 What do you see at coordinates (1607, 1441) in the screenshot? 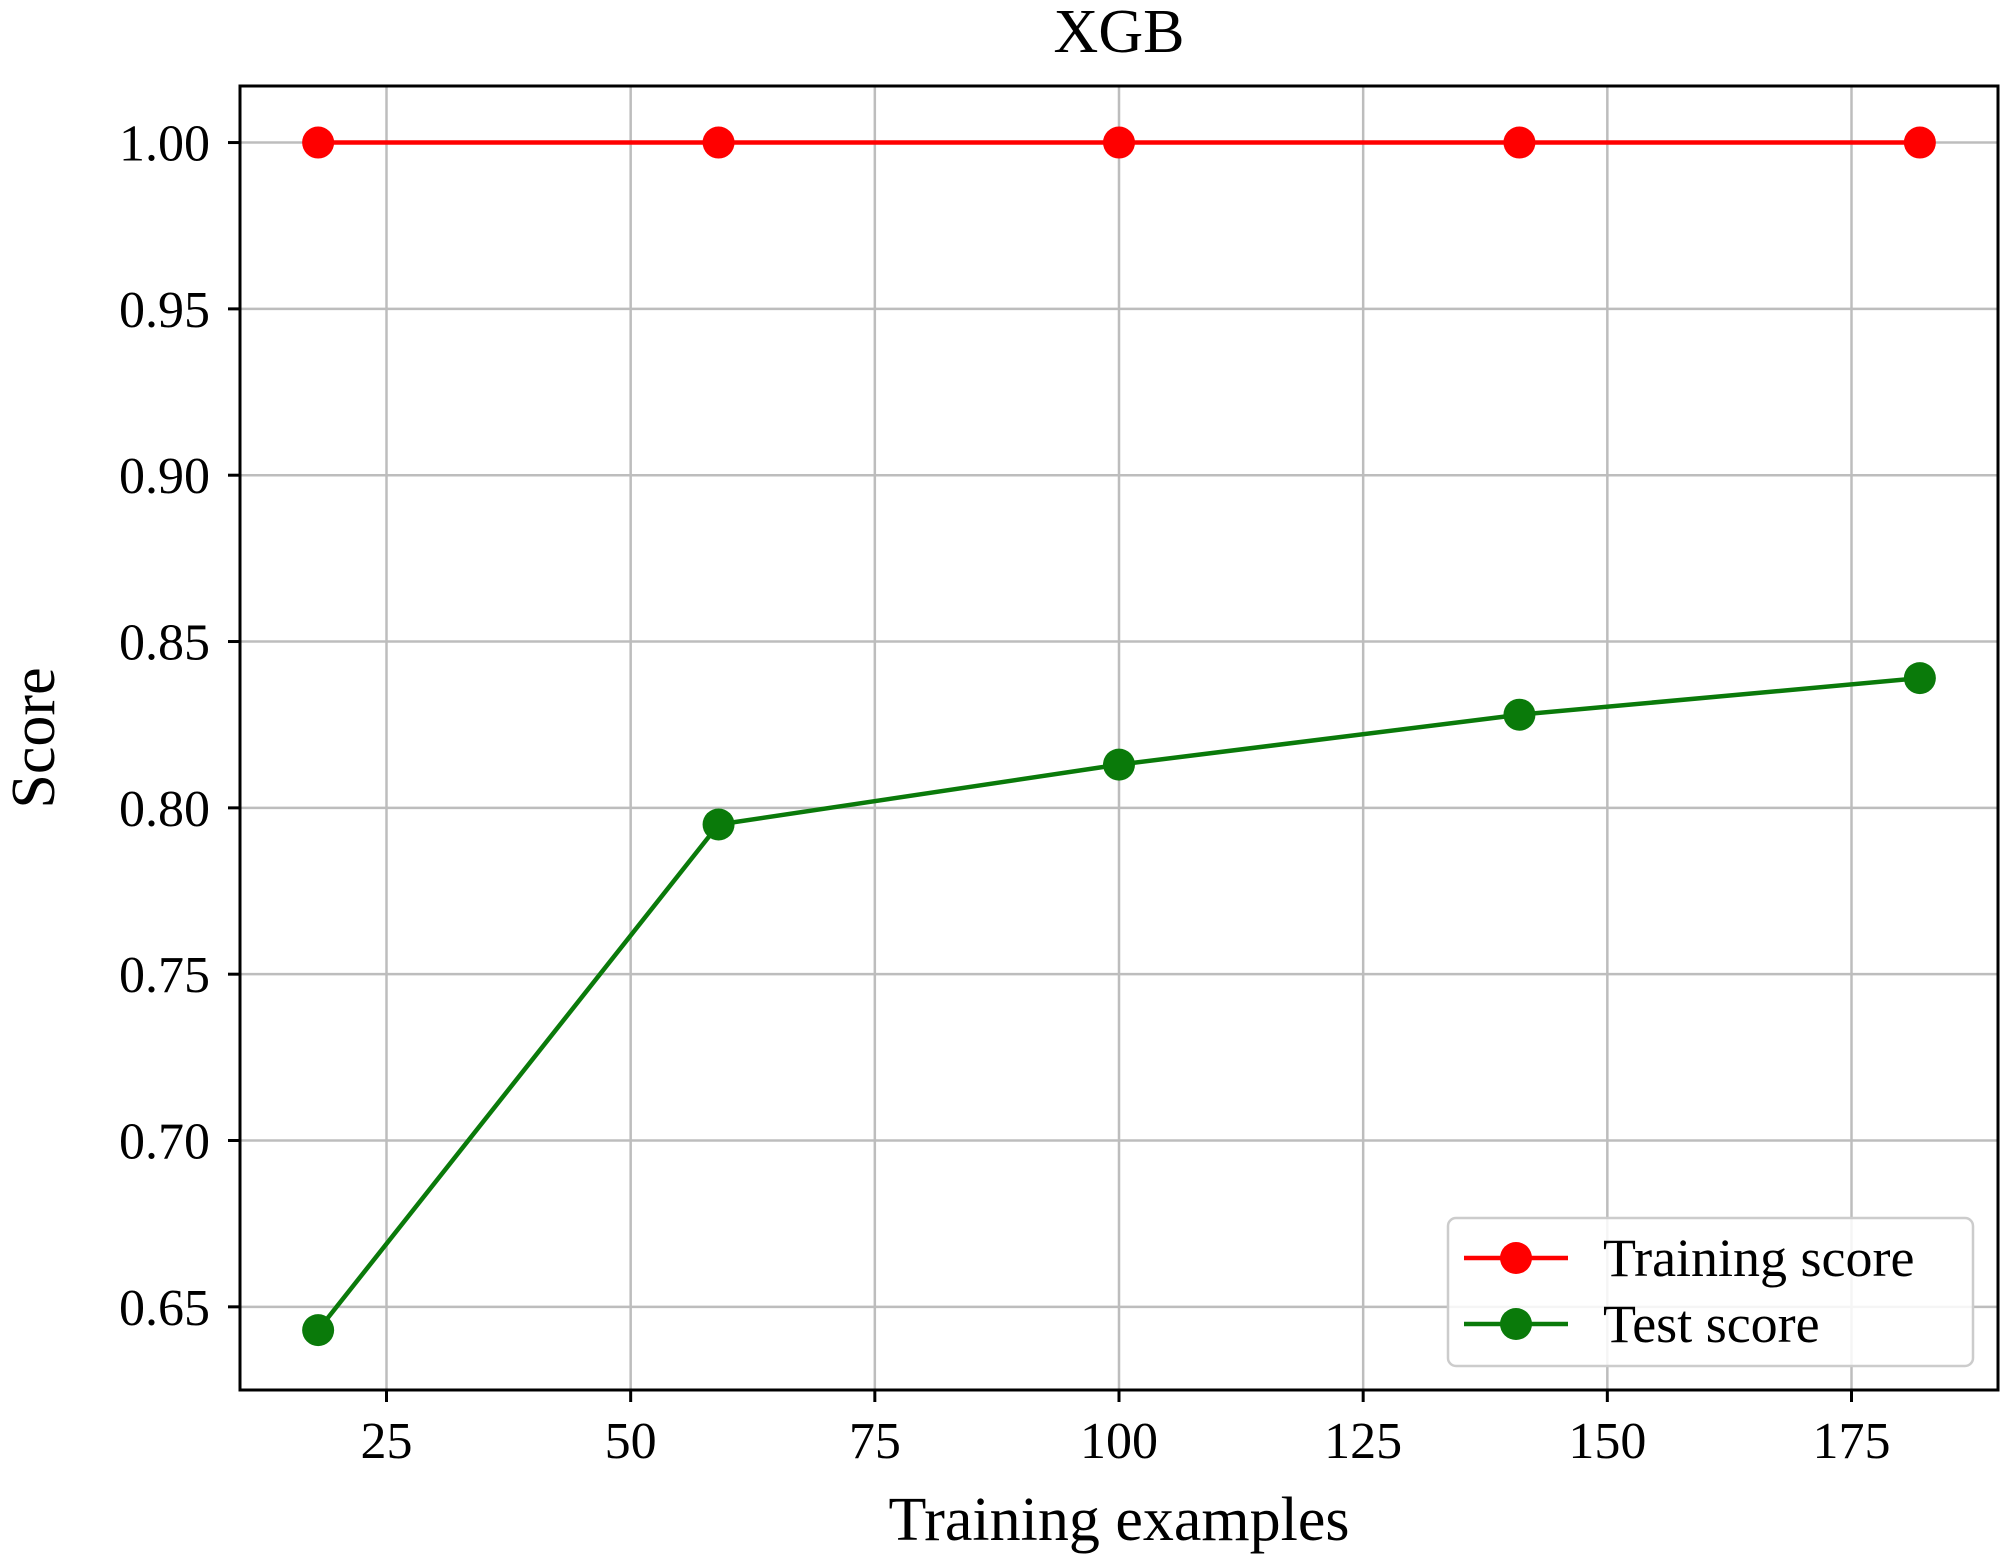
I see `x-tick-label: 150` at bounding box center [1607, 1441].